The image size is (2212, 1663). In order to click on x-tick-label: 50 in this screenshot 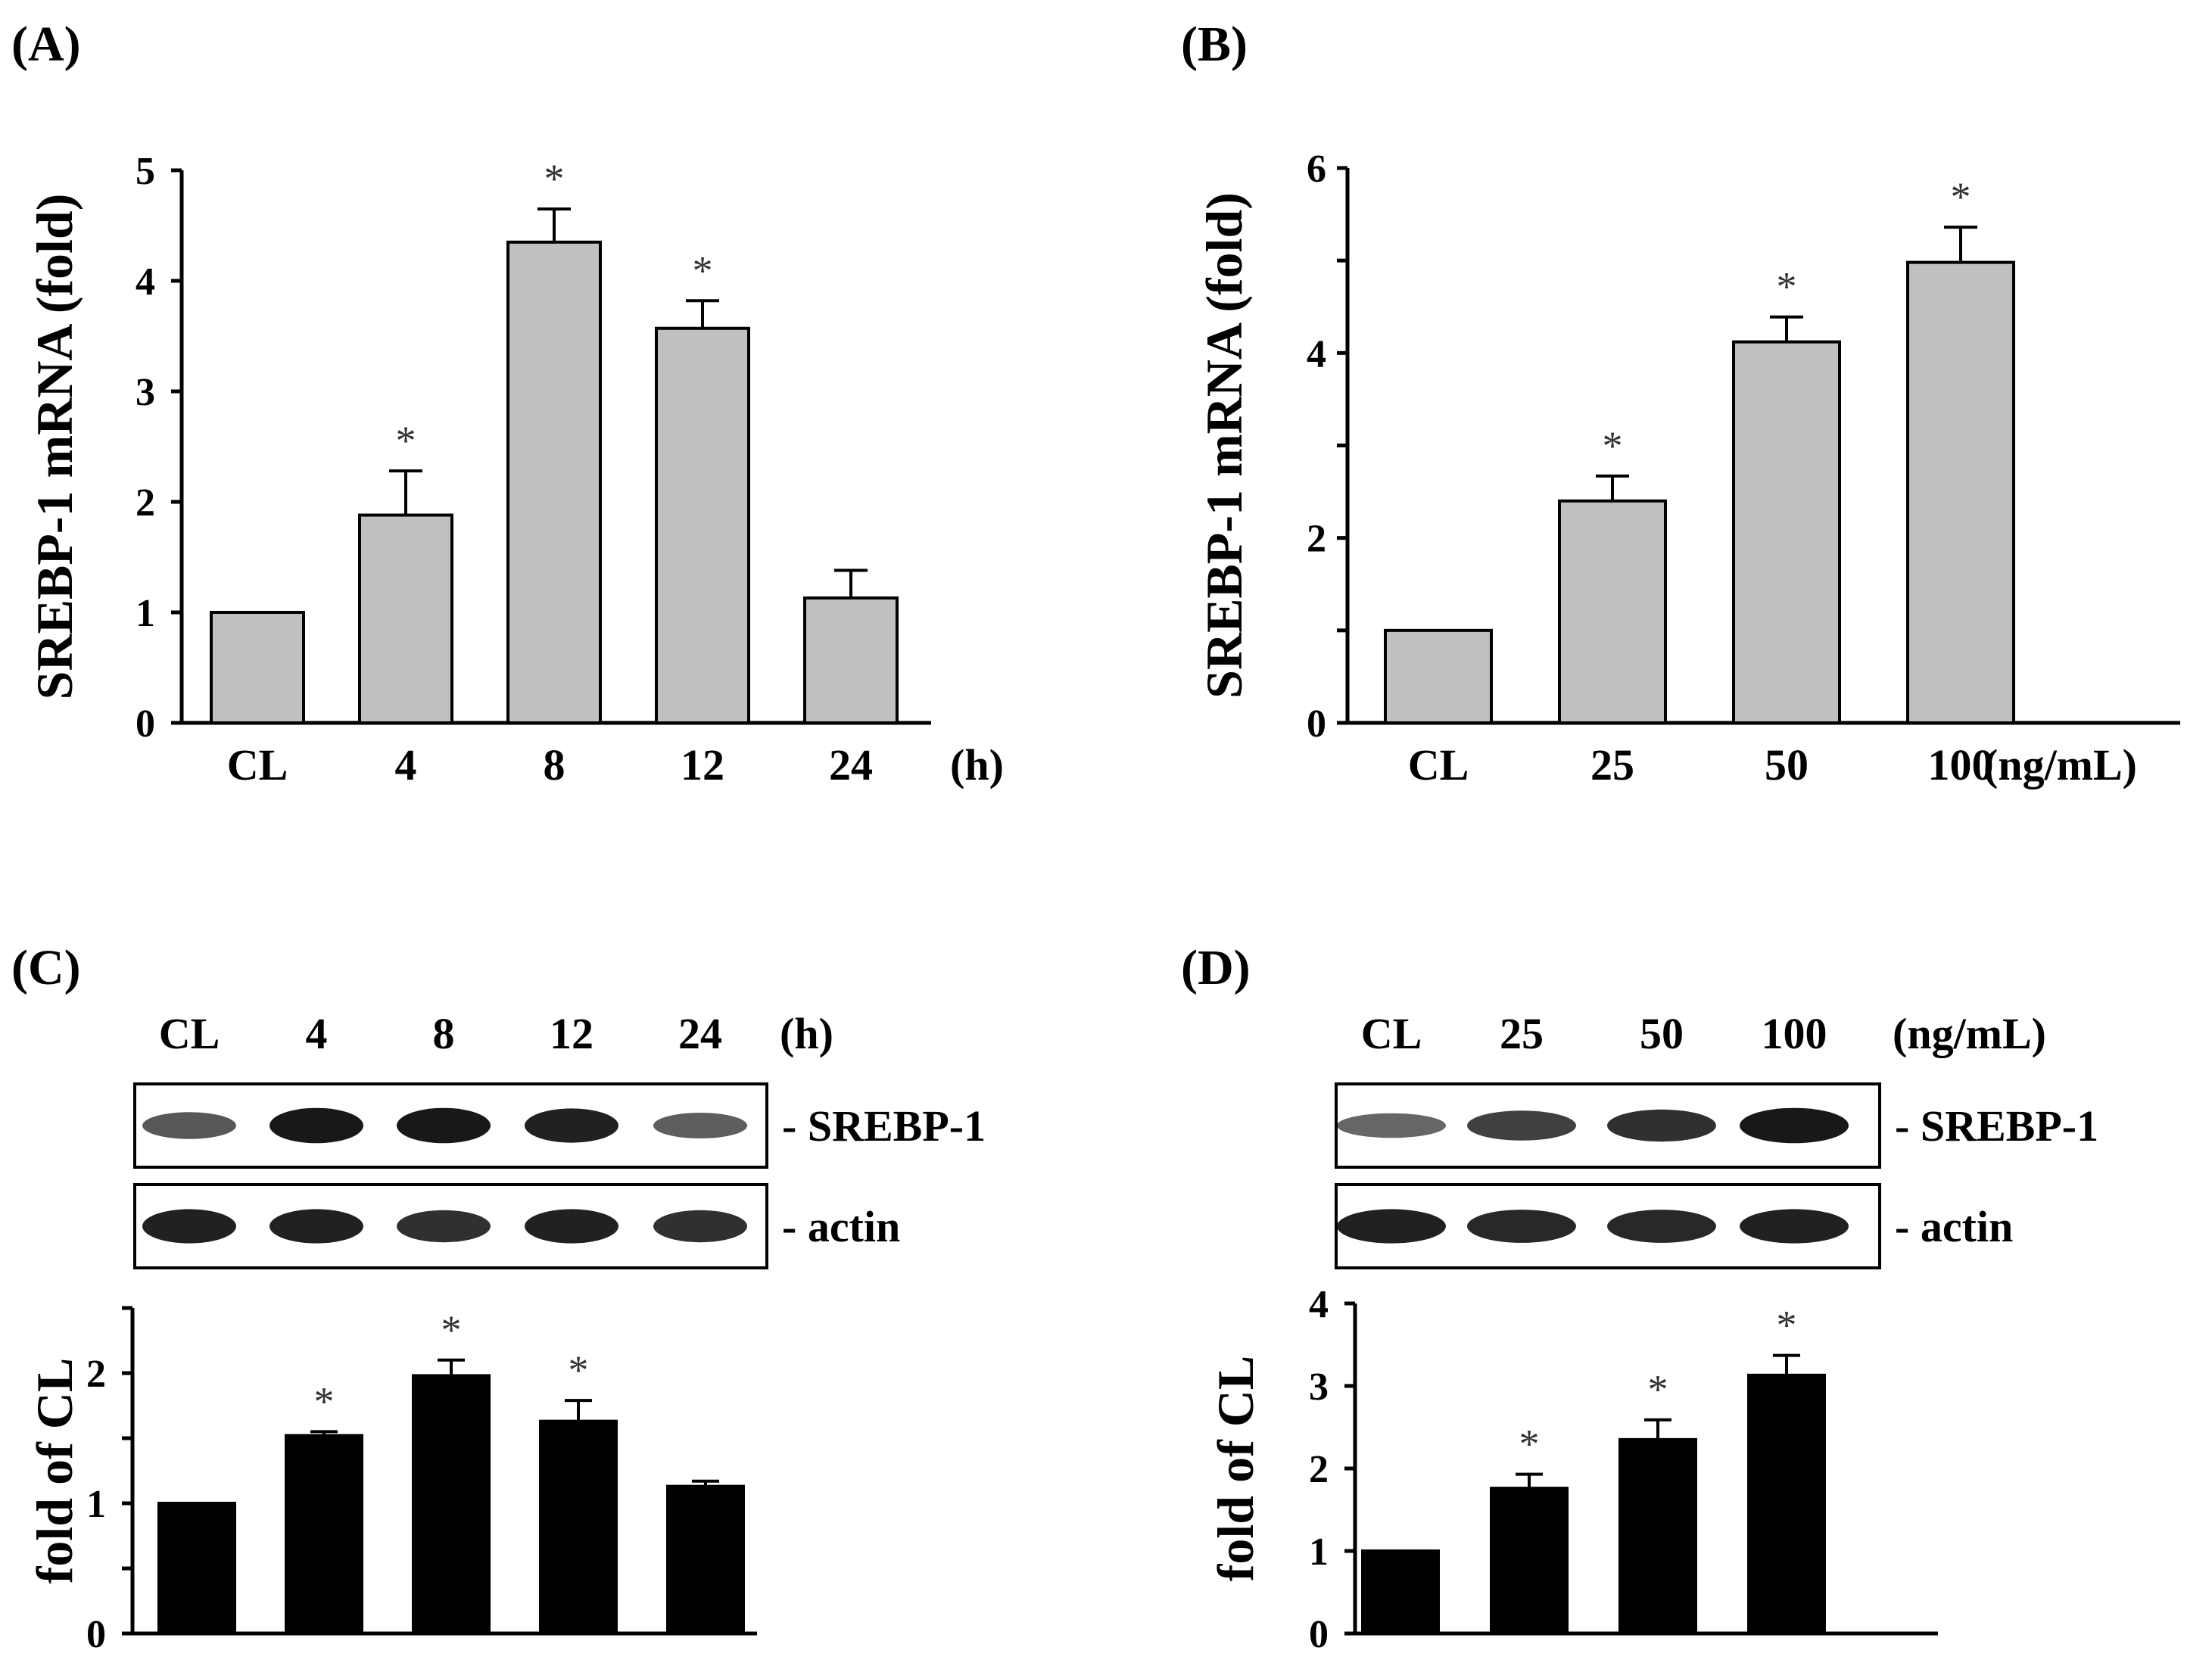, I will do `click(1787, 764)`.